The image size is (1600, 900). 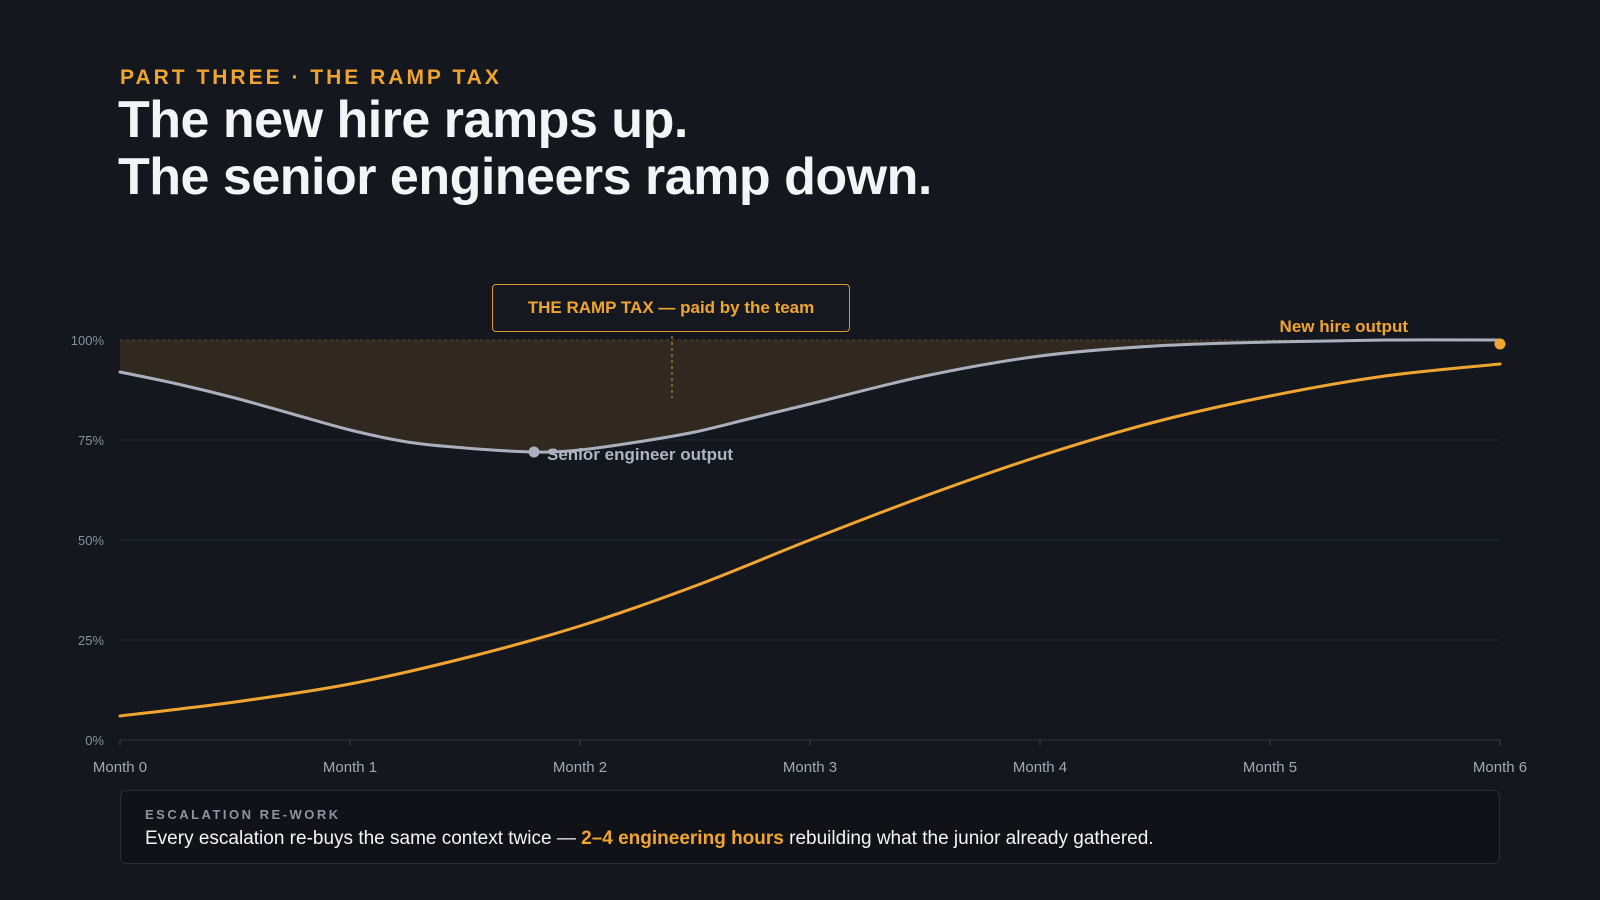 What do you see at coordinates (640, 454) in the screenshot?
I see `senior-series-label: Senior engineer output` at bounding box center [640, 454].